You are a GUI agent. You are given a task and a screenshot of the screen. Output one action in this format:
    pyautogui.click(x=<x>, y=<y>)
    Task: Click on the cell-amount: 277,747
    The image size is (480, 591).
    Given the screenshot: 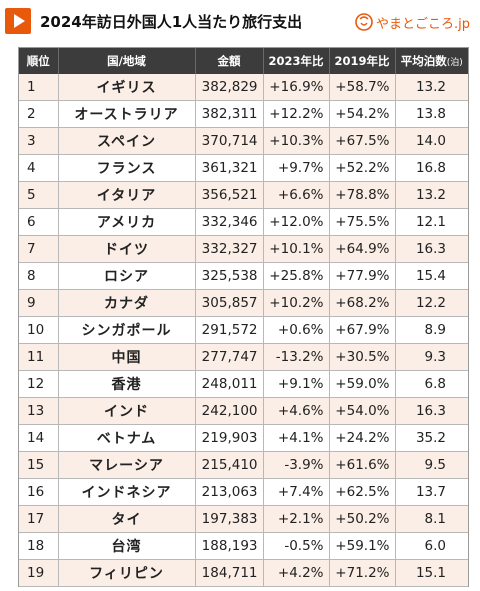 What is the action you would take?
    pyautogui.click(x=229, y=357)
    